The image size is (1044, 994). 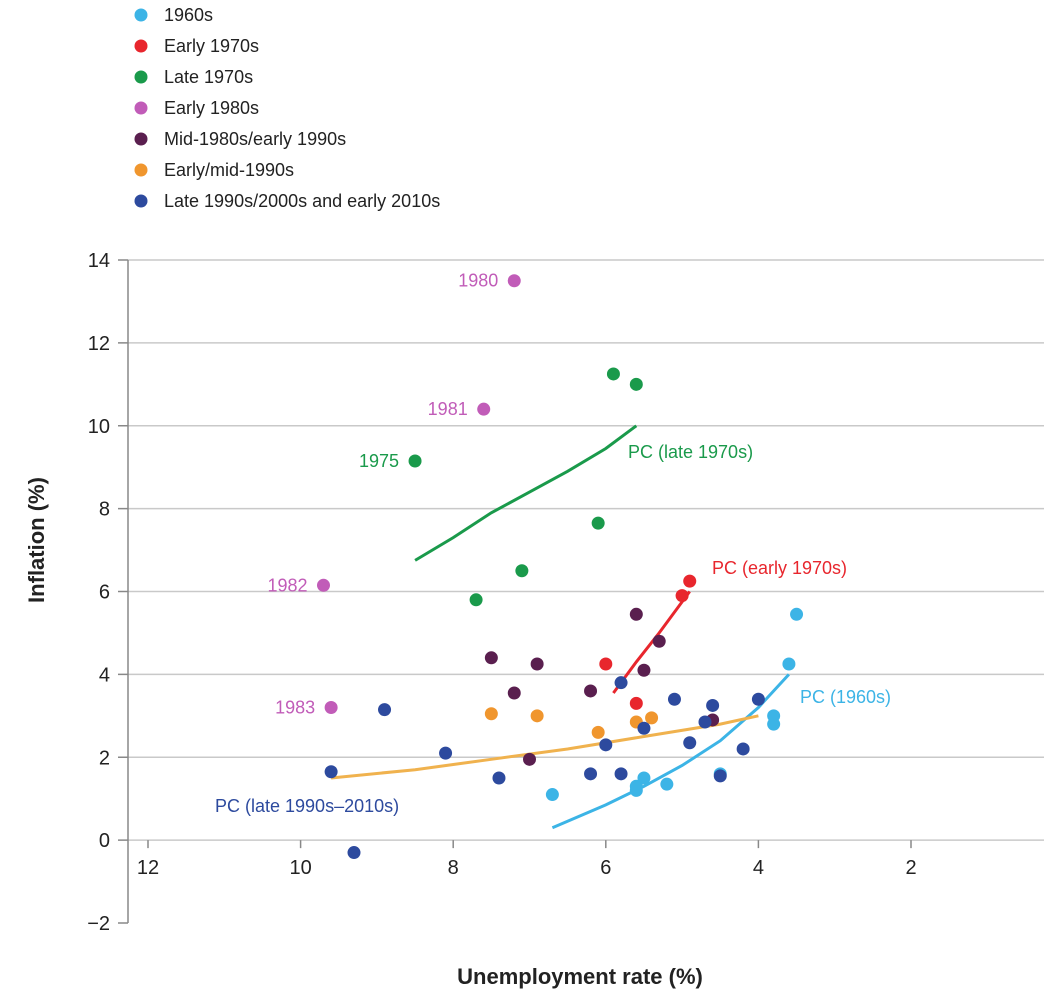 What do you see at coordinates (527, 859) in the screenshot?
I see `x-axis-ticks: 12 10 8 6 4 2` at bounding box center [527, 859].